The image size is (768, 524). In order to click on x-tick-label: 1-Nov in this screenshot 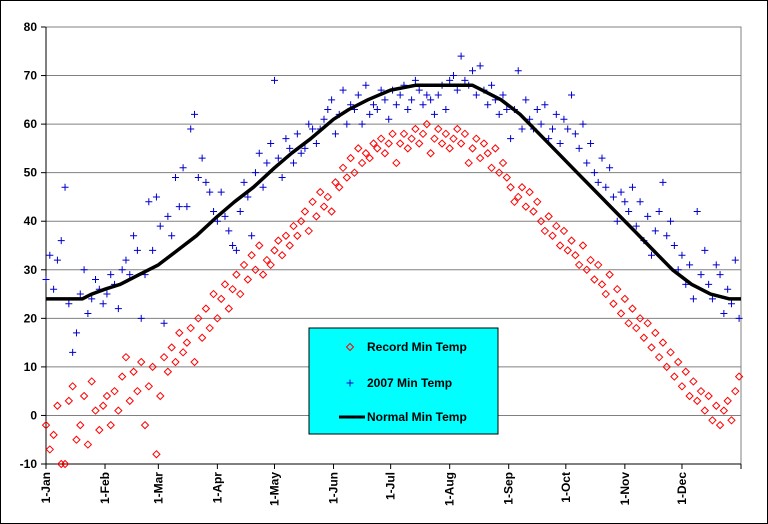, I will do `click(625, 489)`.